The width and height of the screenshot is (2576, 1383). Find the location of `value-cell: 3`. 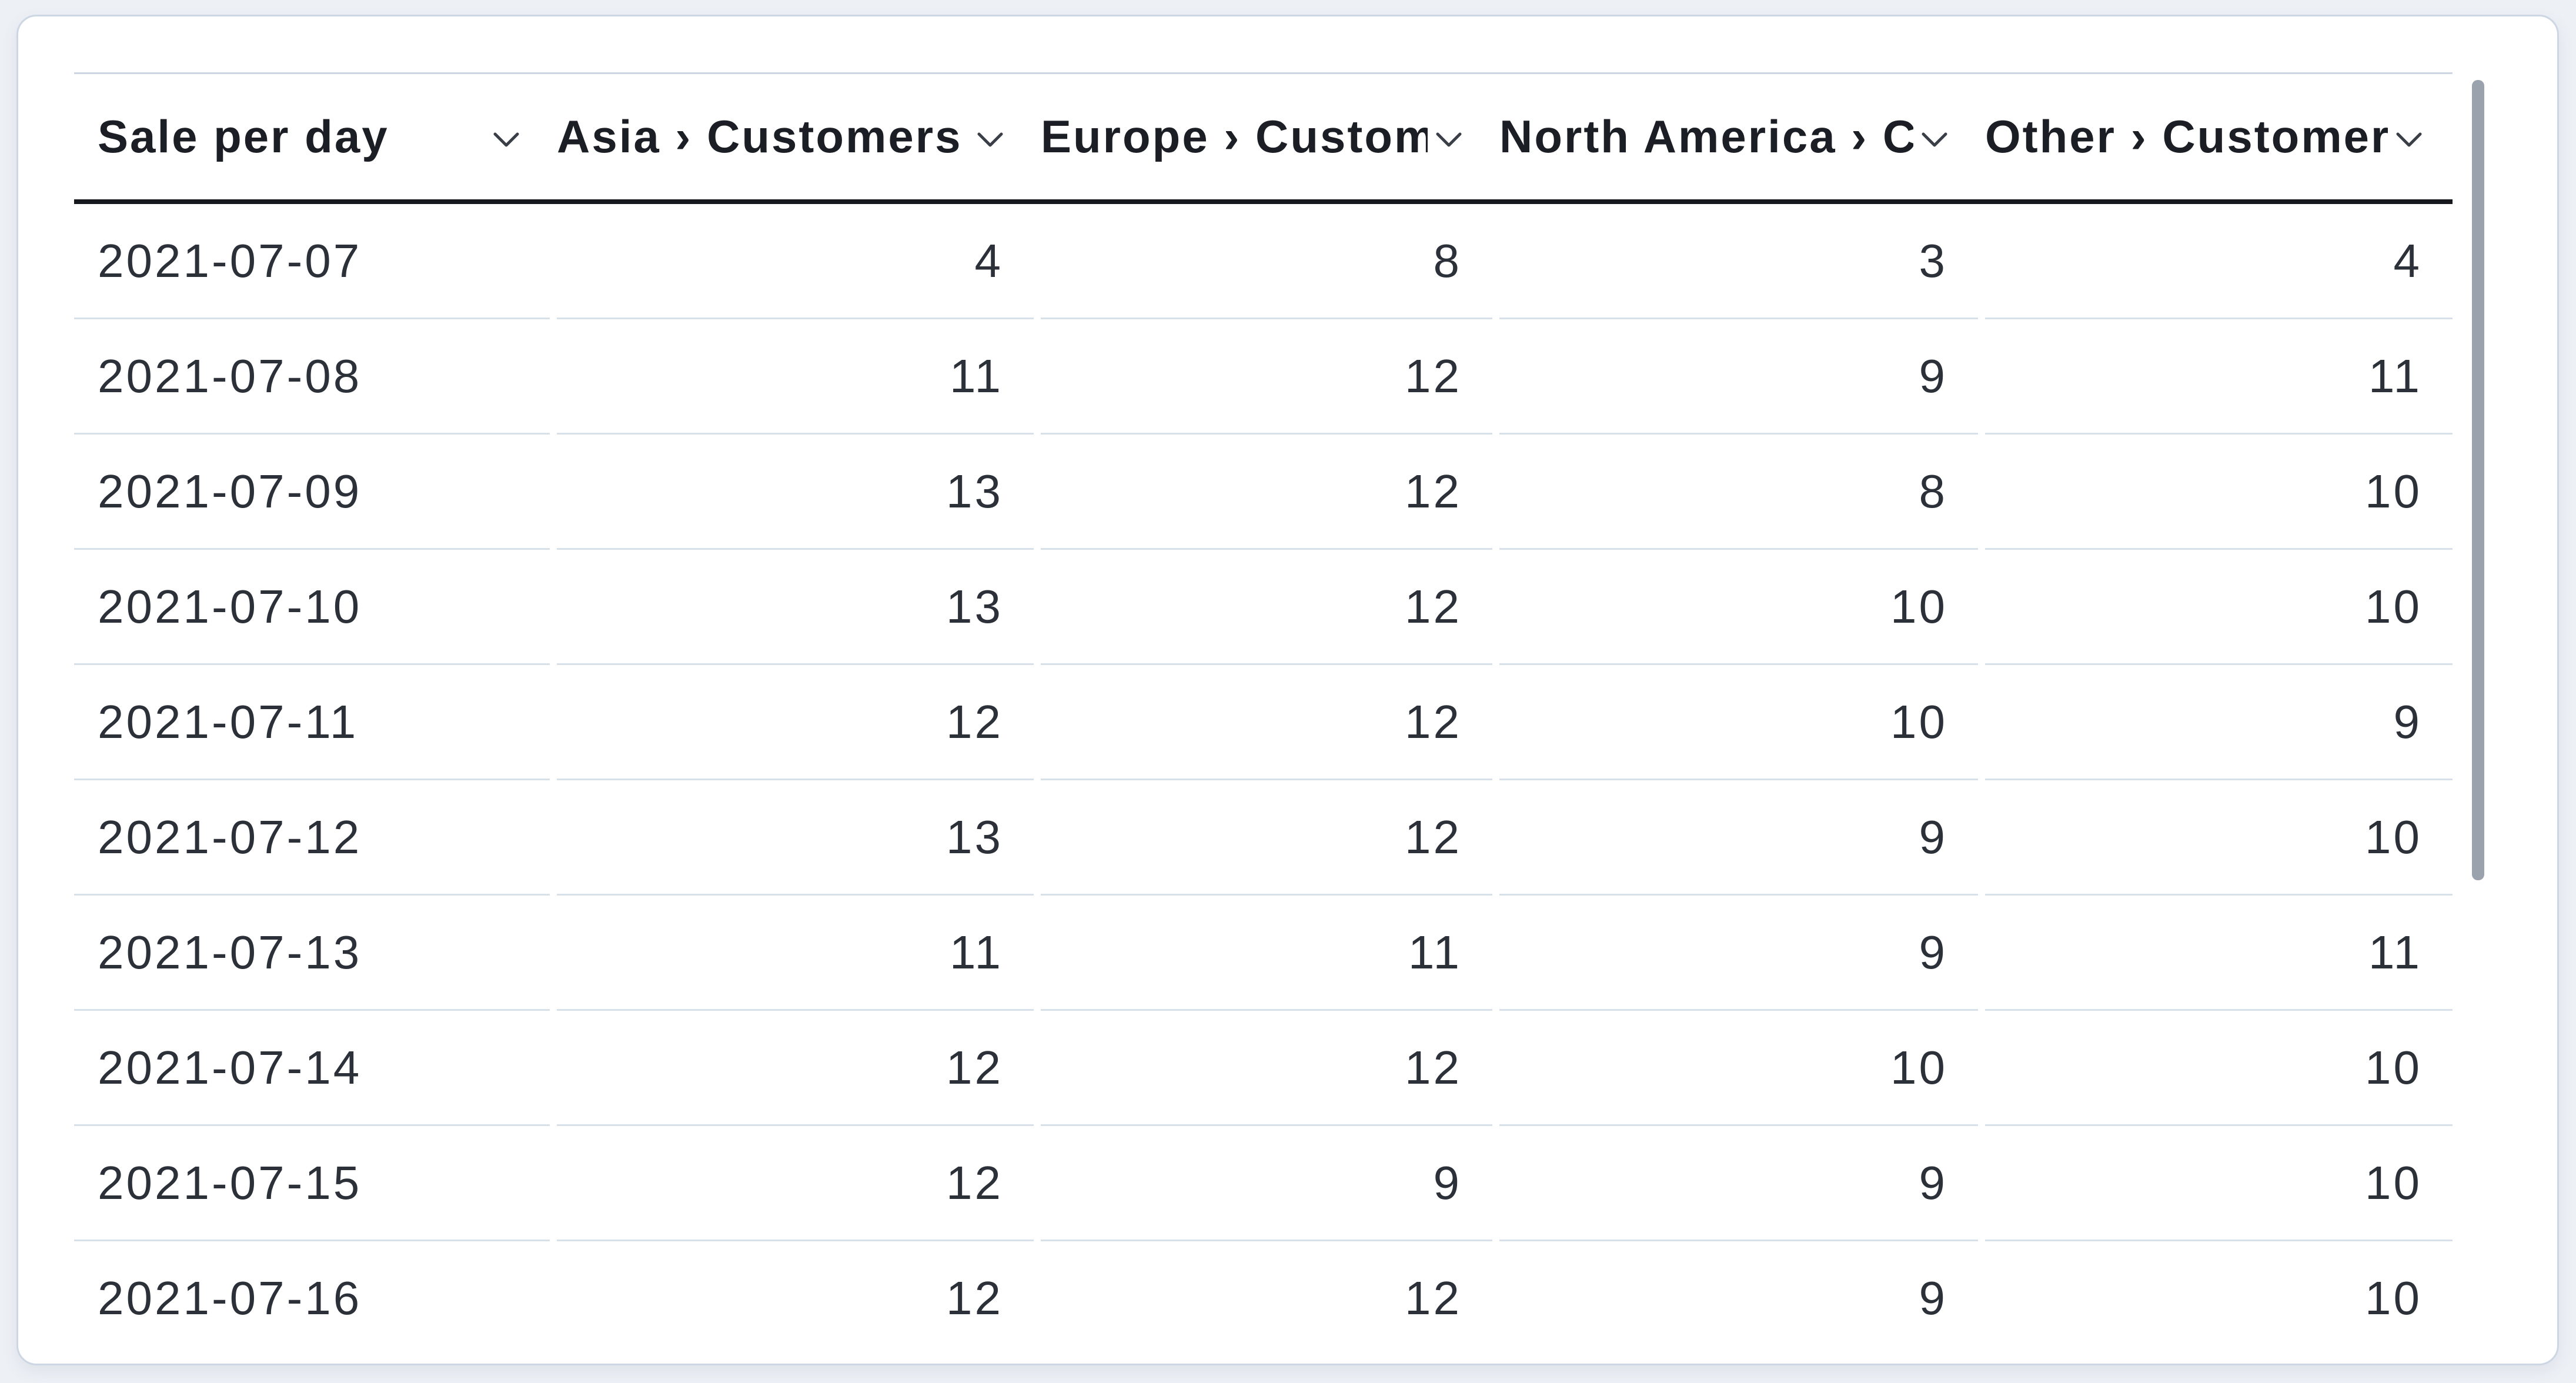

value-cell: 3 is located at coordinates (1738, 261).